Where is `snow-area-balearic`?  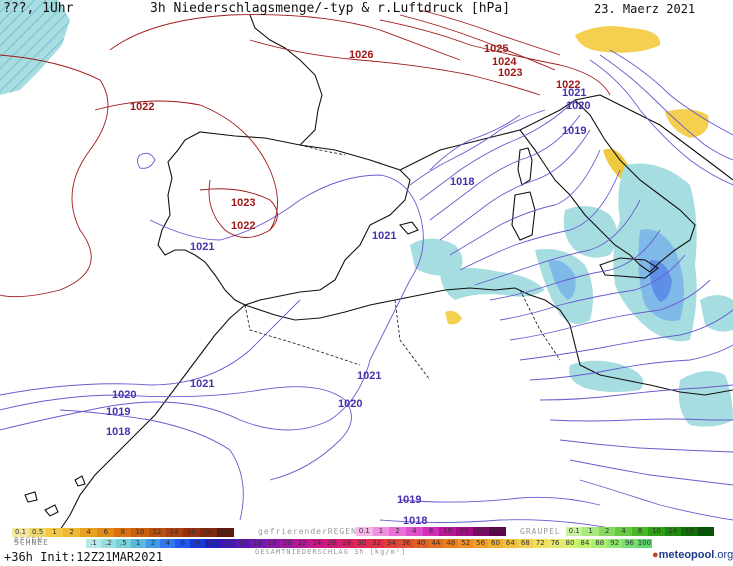
snow-area-balearic is located at coordinates (436, 257).